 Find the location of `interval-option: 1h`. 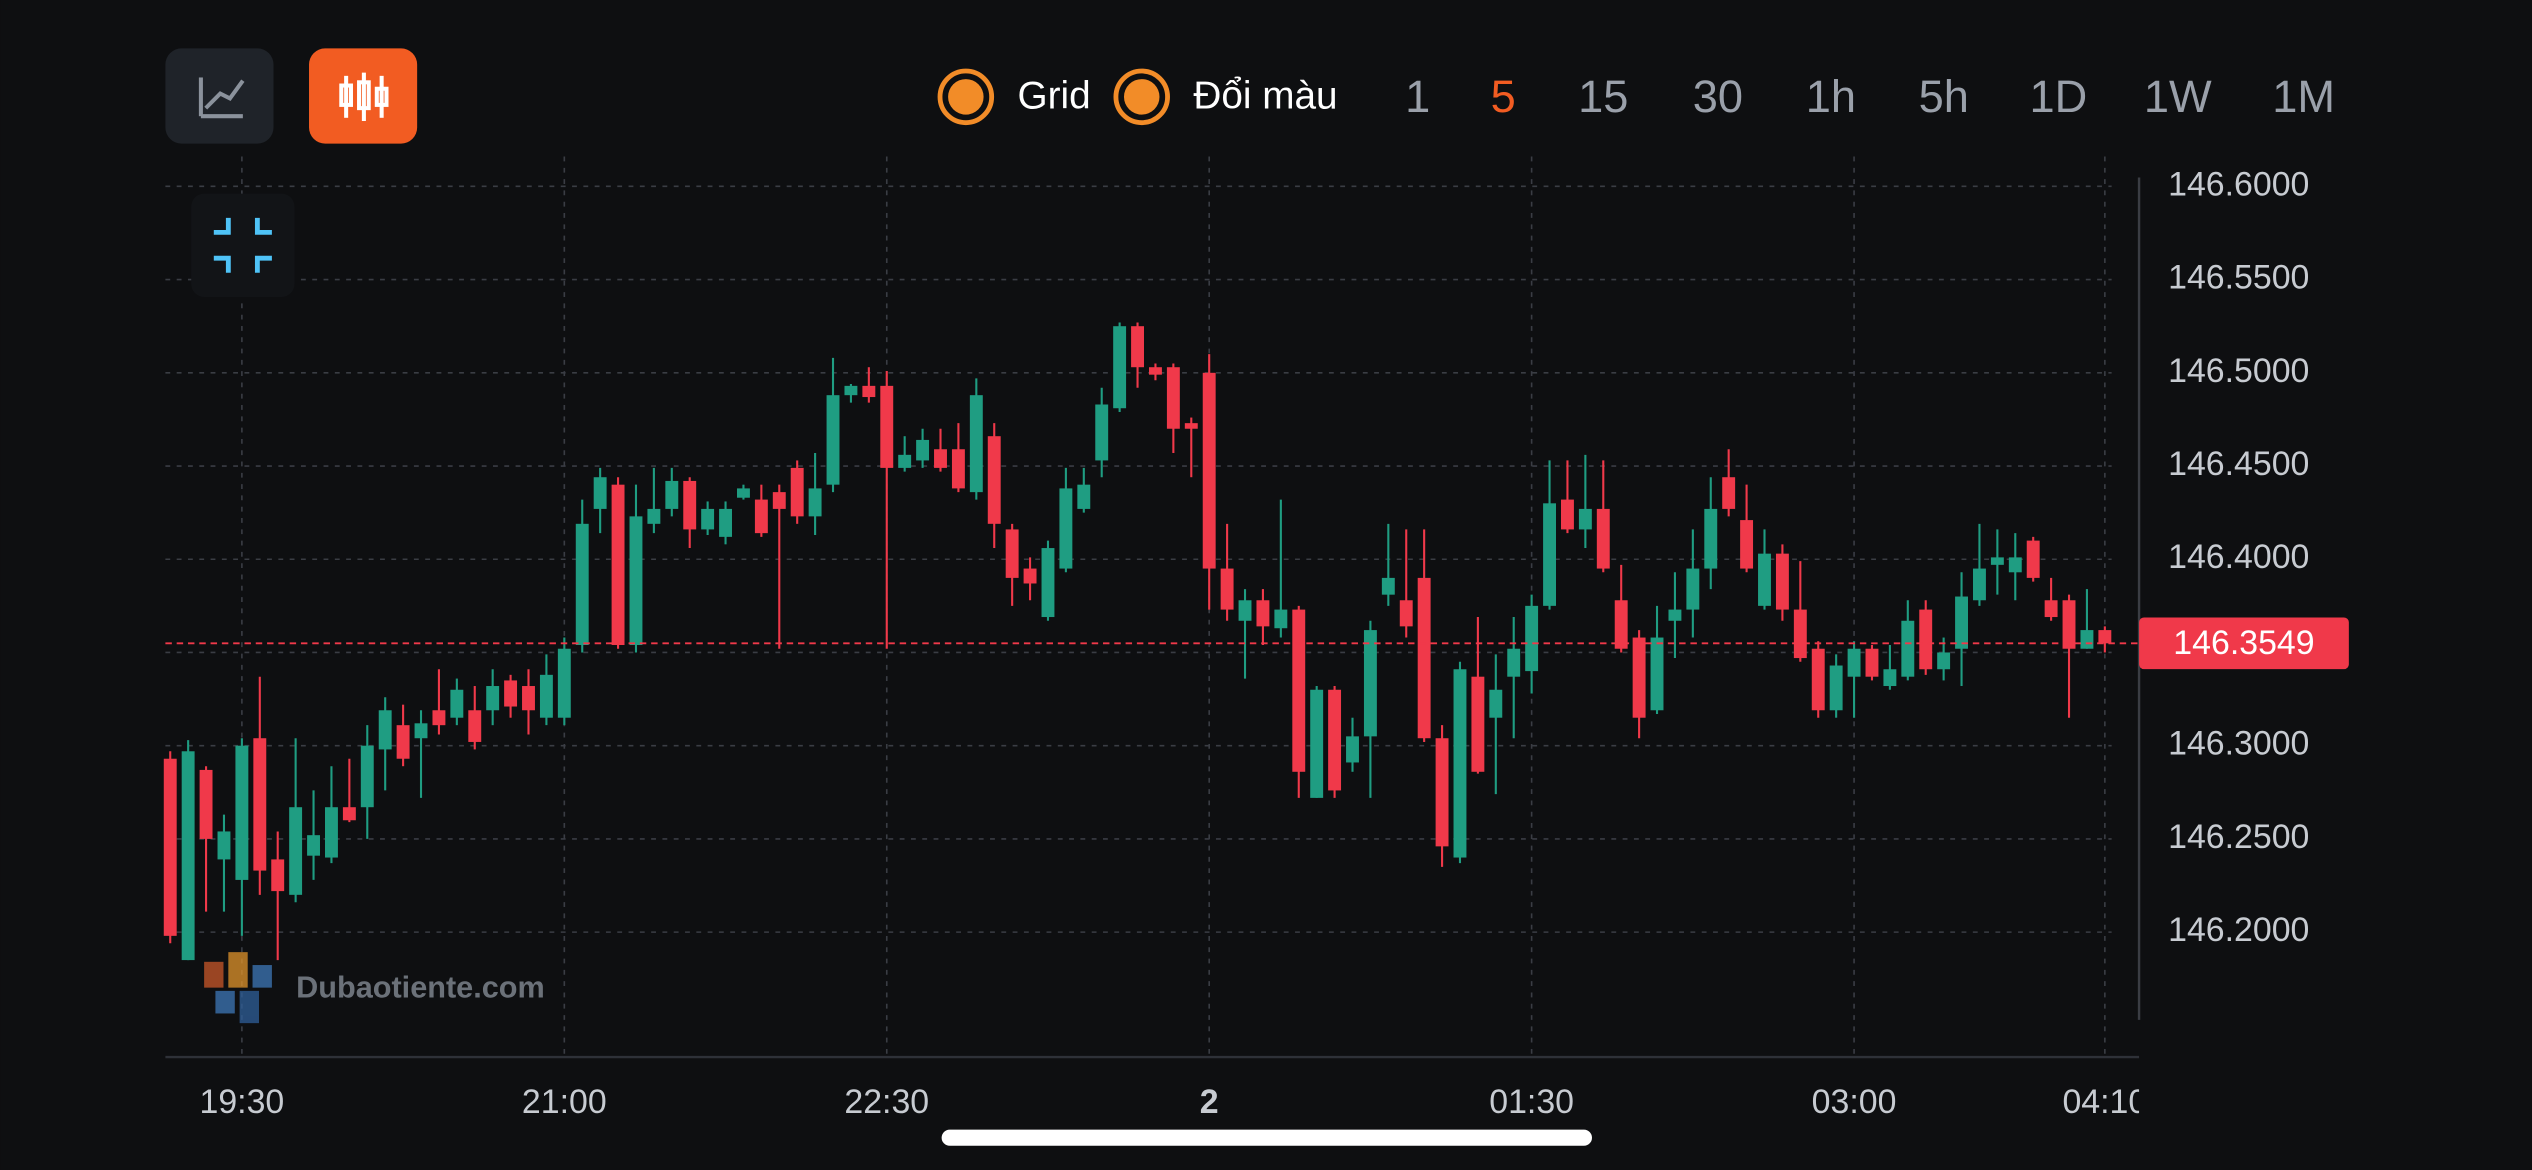

interval-option: 1h is located at coordinates (1831, 96).